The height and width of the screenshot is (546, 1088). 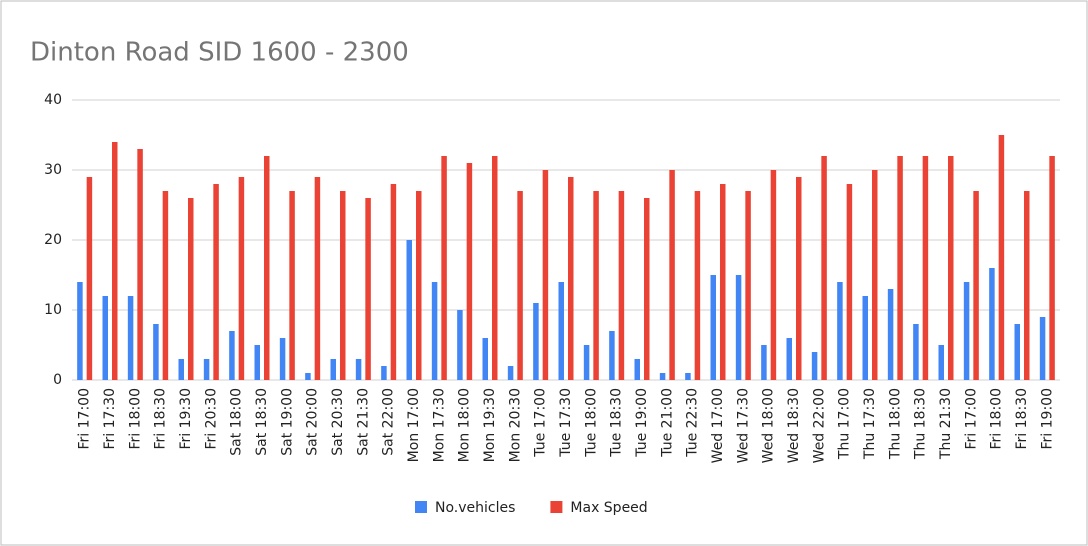 I want to click on x-tick-label: Fri 18:00, so click(x=997, y=418).